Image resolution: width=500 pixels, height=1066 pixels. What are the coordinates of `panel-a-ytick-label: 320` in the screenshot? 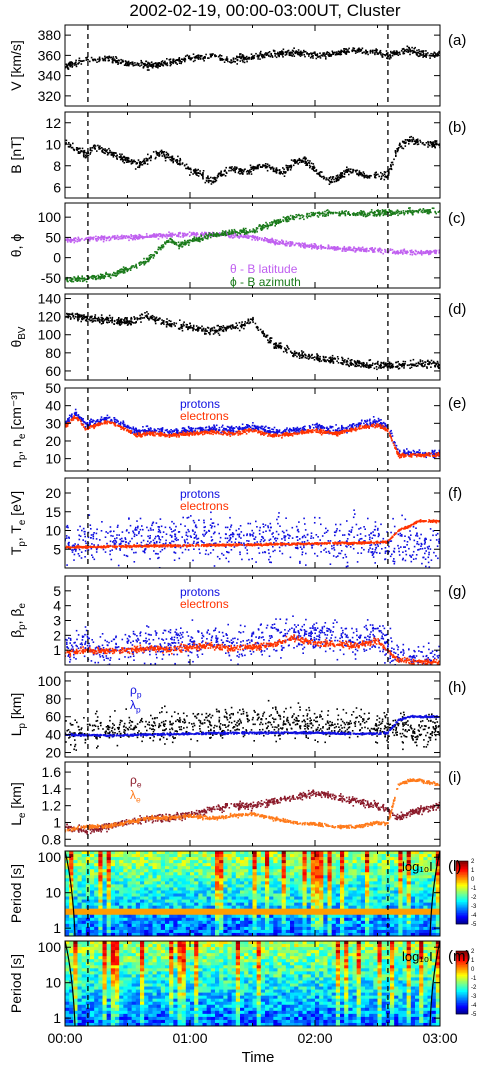 It's located at (50, 96).